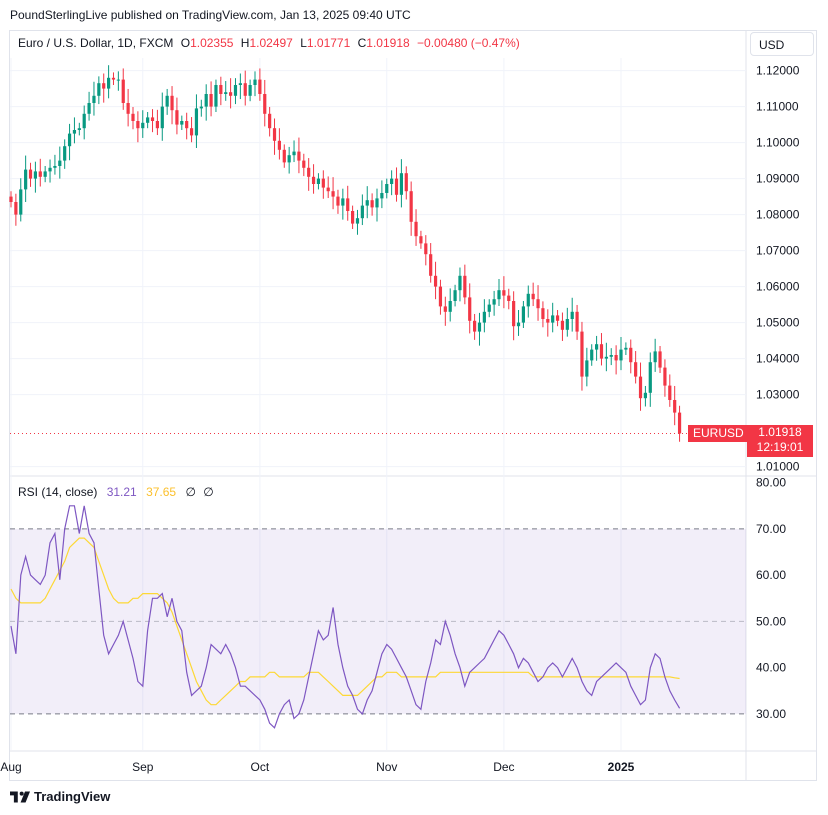  Describe the element at coordinates (778, 143) in the screenshot. I see `price-tick-label: 1.10000` at that location.